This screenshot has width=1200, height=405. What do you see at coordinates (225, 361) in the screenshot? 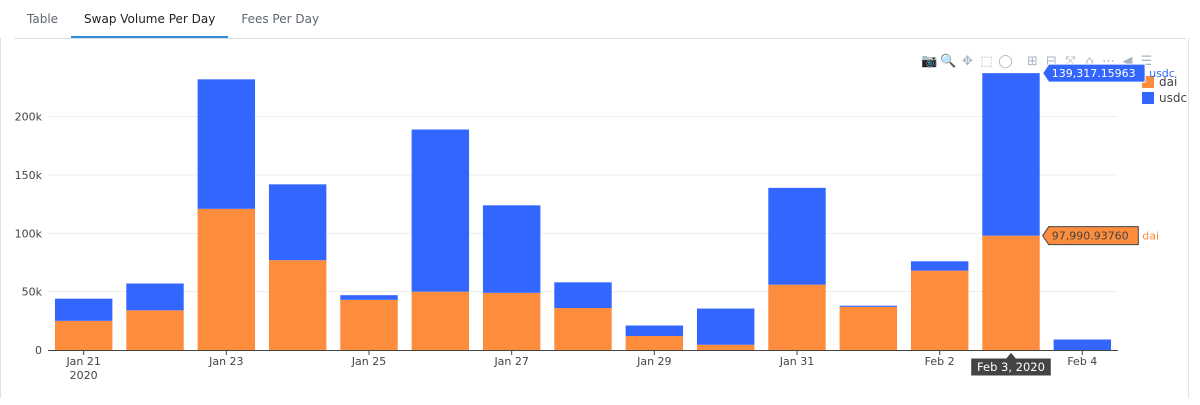
I see `x-tick-label: Jan 23` at bounding box center [225, 361].